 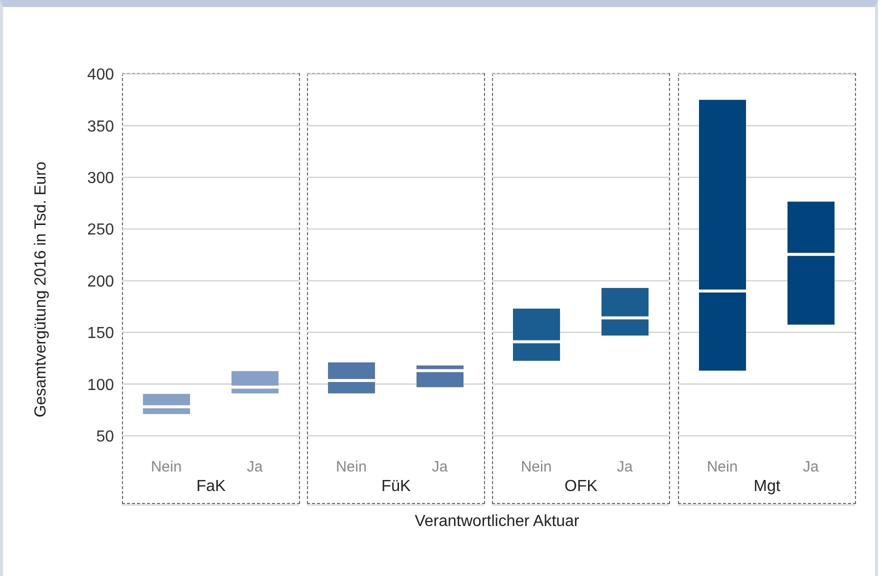 I want to click on y-tick-label: 50, so click(x=105, y=437).